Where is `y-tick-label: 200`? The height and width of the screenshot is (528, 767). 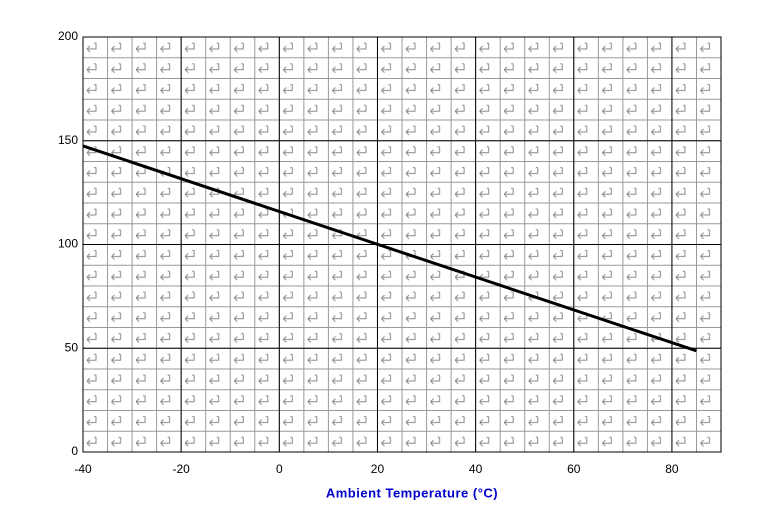
y-tick-label: 200 is located at coordinates (68, 36).